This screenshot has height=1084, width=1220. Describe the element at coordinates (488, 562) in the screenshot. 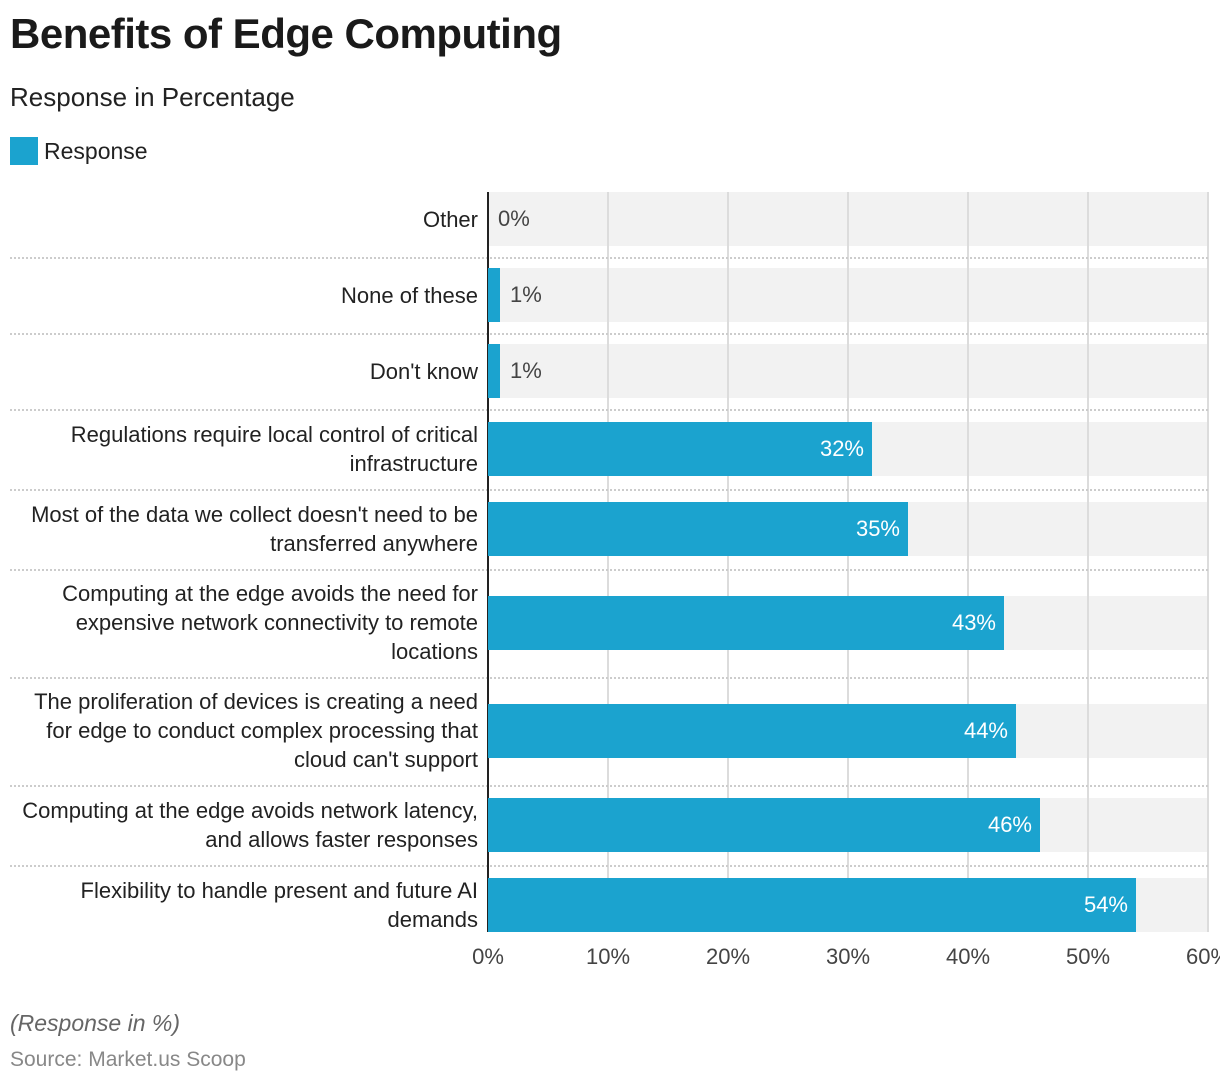

I see `y-axis-line` at that location.